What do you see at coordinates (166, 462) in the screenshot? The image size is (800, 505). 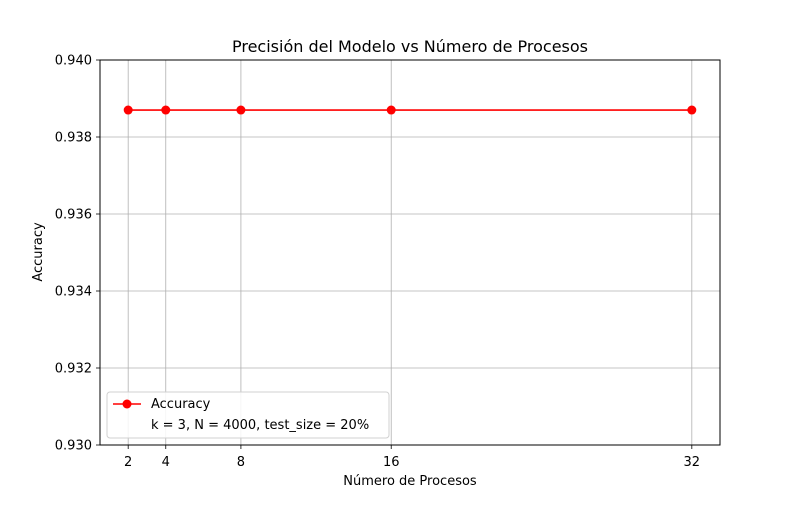 I see `x-tick-label: 4` at bounding box center [166, 462].